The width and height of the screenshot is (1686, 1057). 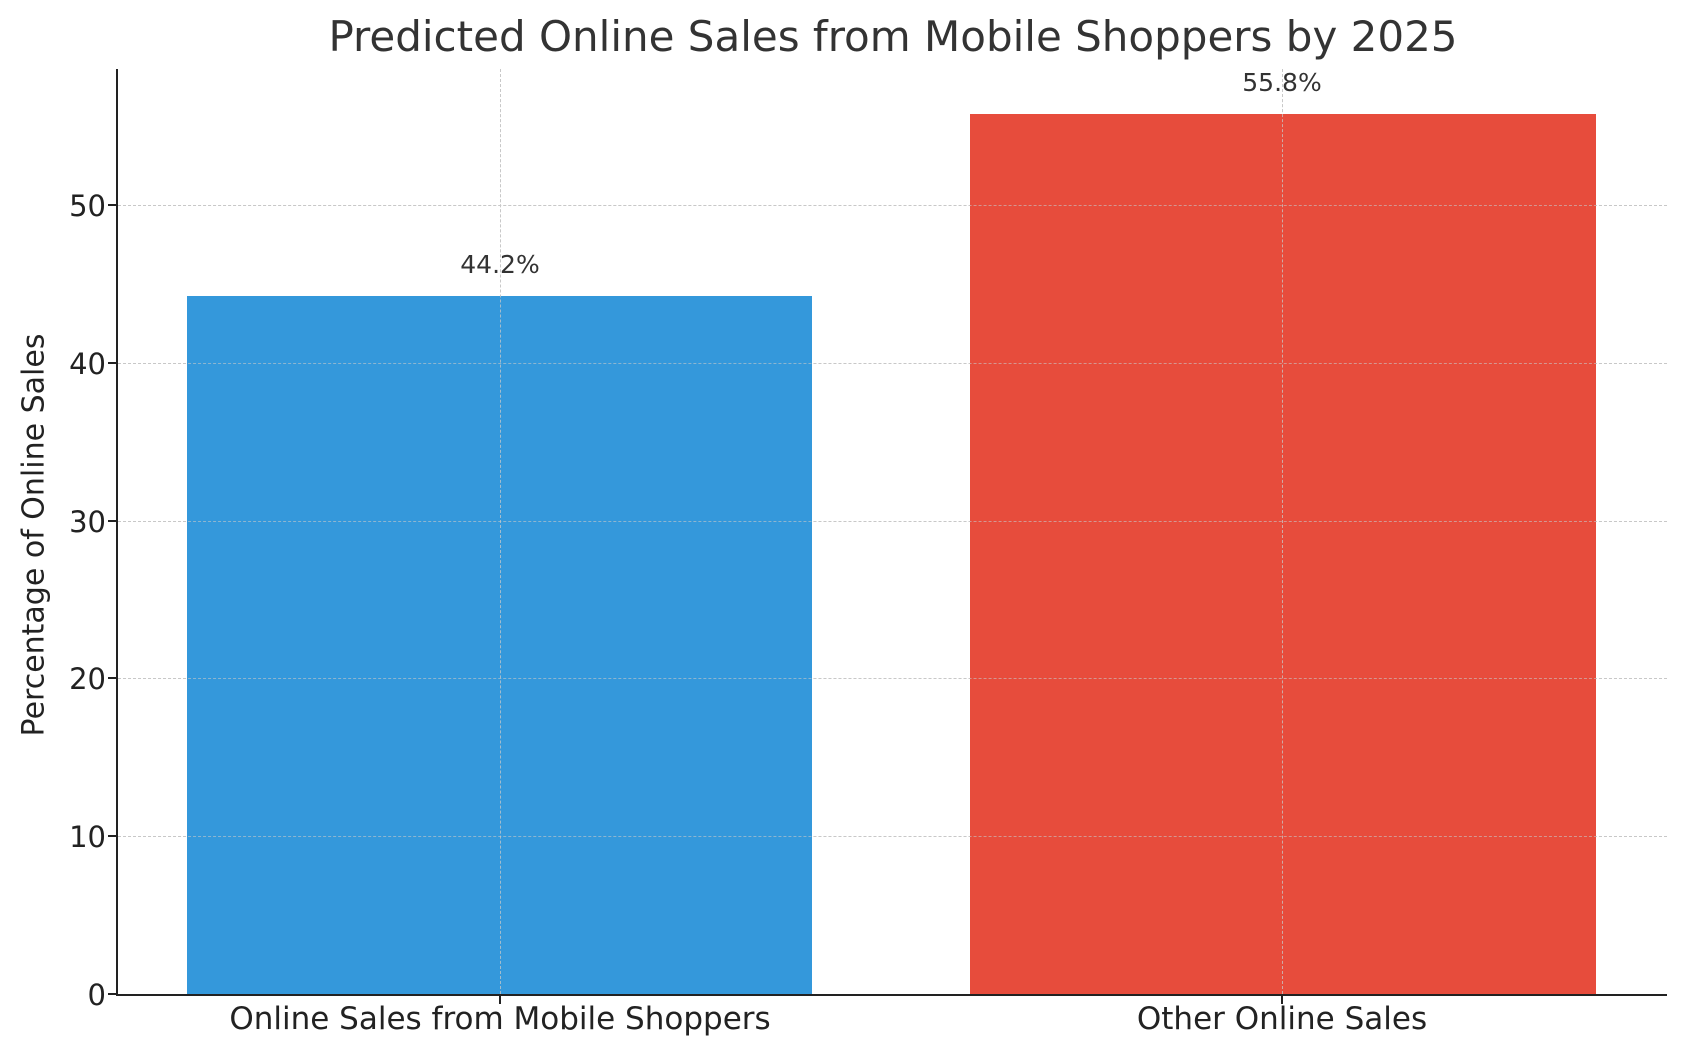 What do you see at coordinates (96, 995) in the screenshot?
I see `y-tick-label-0: 0` at bounding box center [96, 995].